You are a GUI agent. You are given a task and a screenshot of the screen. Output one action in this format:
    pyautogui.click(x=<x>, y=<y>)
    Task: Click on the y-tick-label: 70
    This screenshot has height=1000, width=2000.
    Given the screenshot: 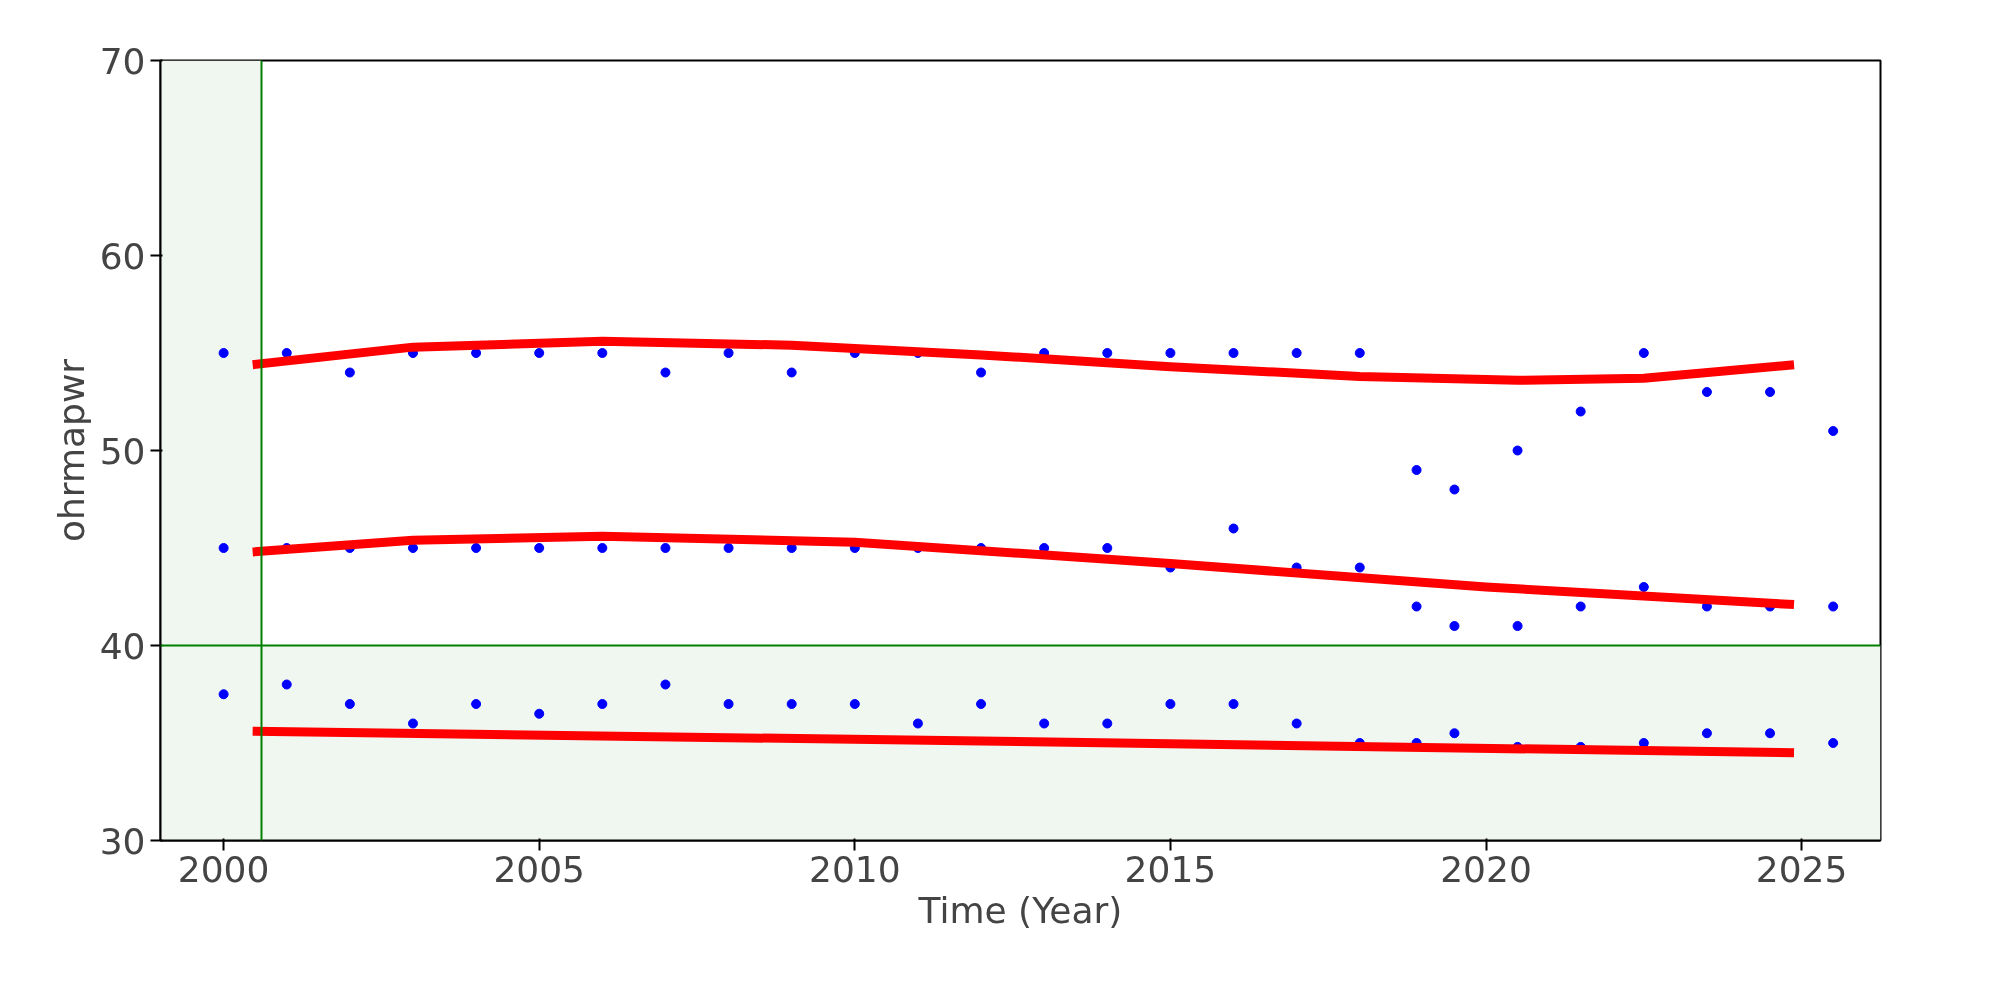 What is the action you would take?
    pyautogui.click(x=122, y=61)
    